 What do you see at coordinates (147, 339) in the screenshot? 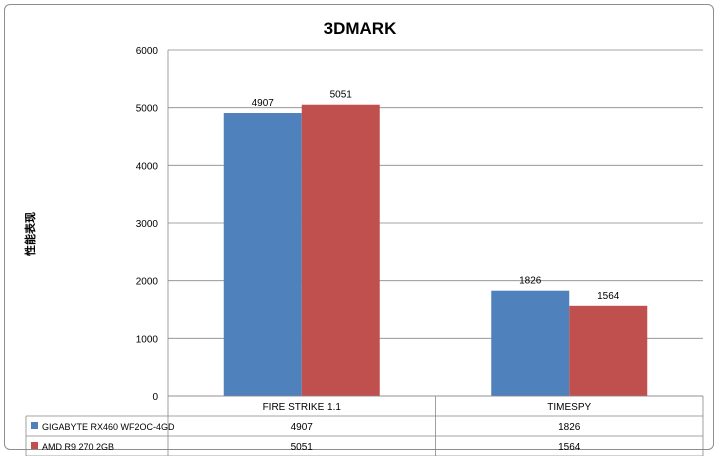
I see `y-tick-label: 1000` at bounding box center [147, 339].